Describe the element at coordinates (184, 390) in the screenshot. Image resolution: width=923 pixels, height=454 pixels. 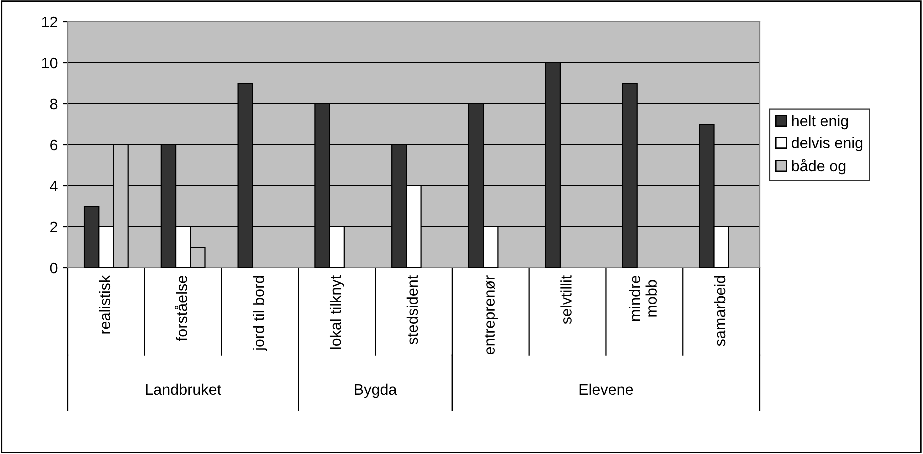
I see `text: Landbruket` at that location.